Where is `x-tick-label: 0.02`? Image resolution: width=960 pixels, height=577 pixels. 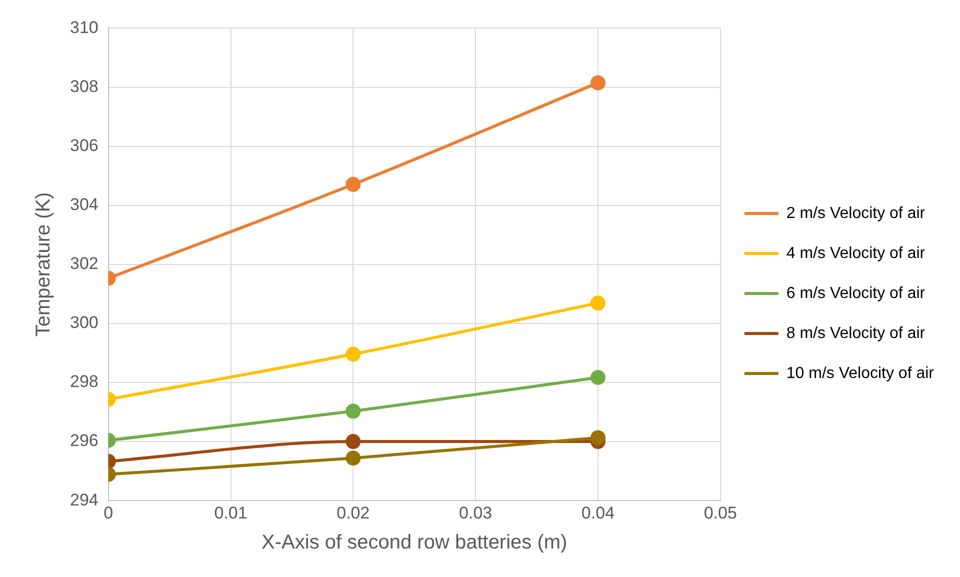 x-tick-label: 0.02 is located at coordinates (353, 512).